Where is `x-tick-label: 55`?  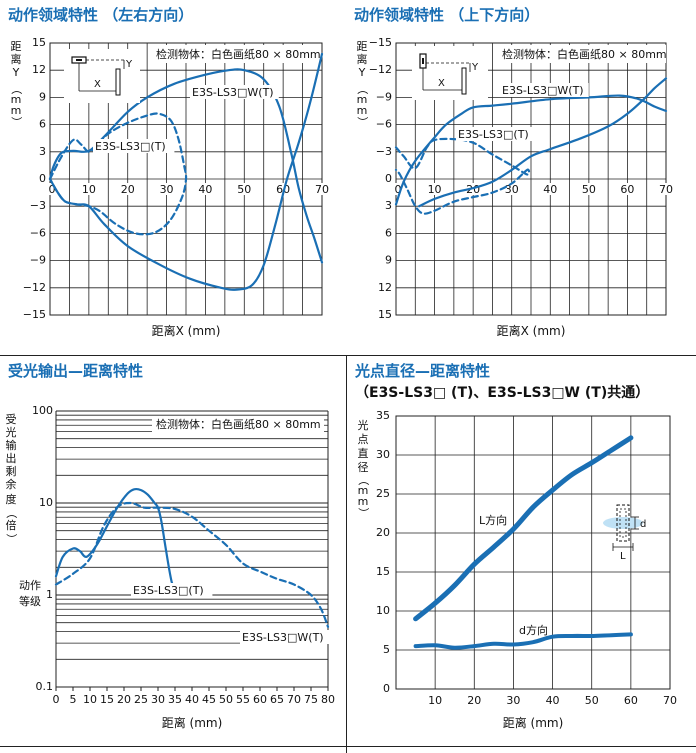 x-tick-label: 55 is located at coordinates (243, 699).